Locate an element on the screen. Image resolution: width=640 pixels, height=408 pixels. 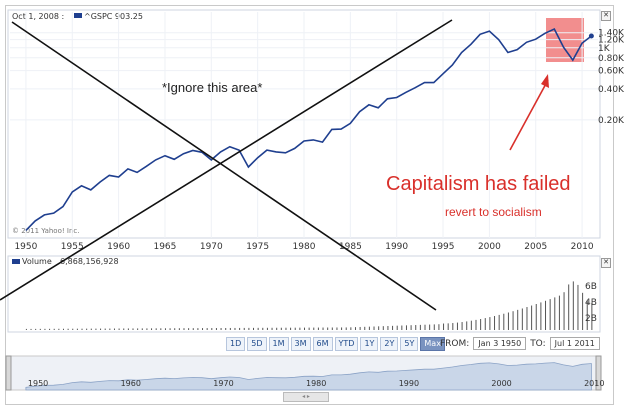
series-swatch is located at coordinates (78, 15).